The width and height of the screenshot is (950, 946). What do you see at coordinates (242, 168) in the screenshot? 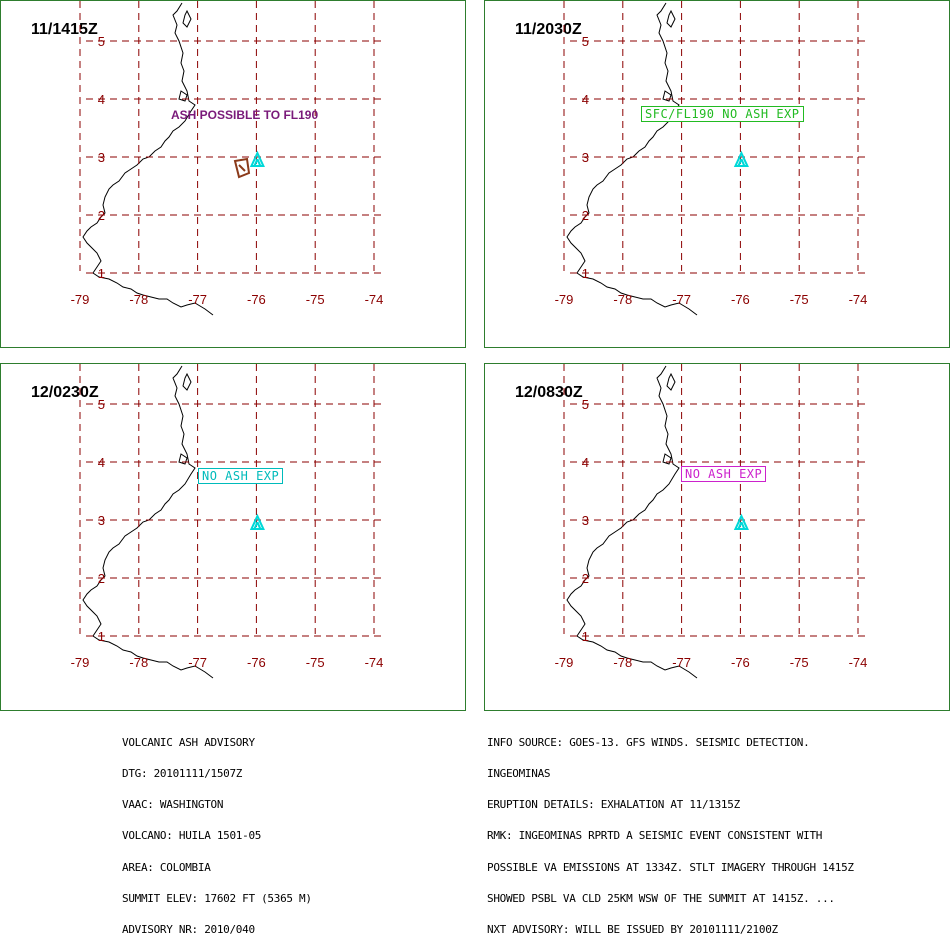
I see `ash-cloud-polygon` at bounding box center [242, 168].